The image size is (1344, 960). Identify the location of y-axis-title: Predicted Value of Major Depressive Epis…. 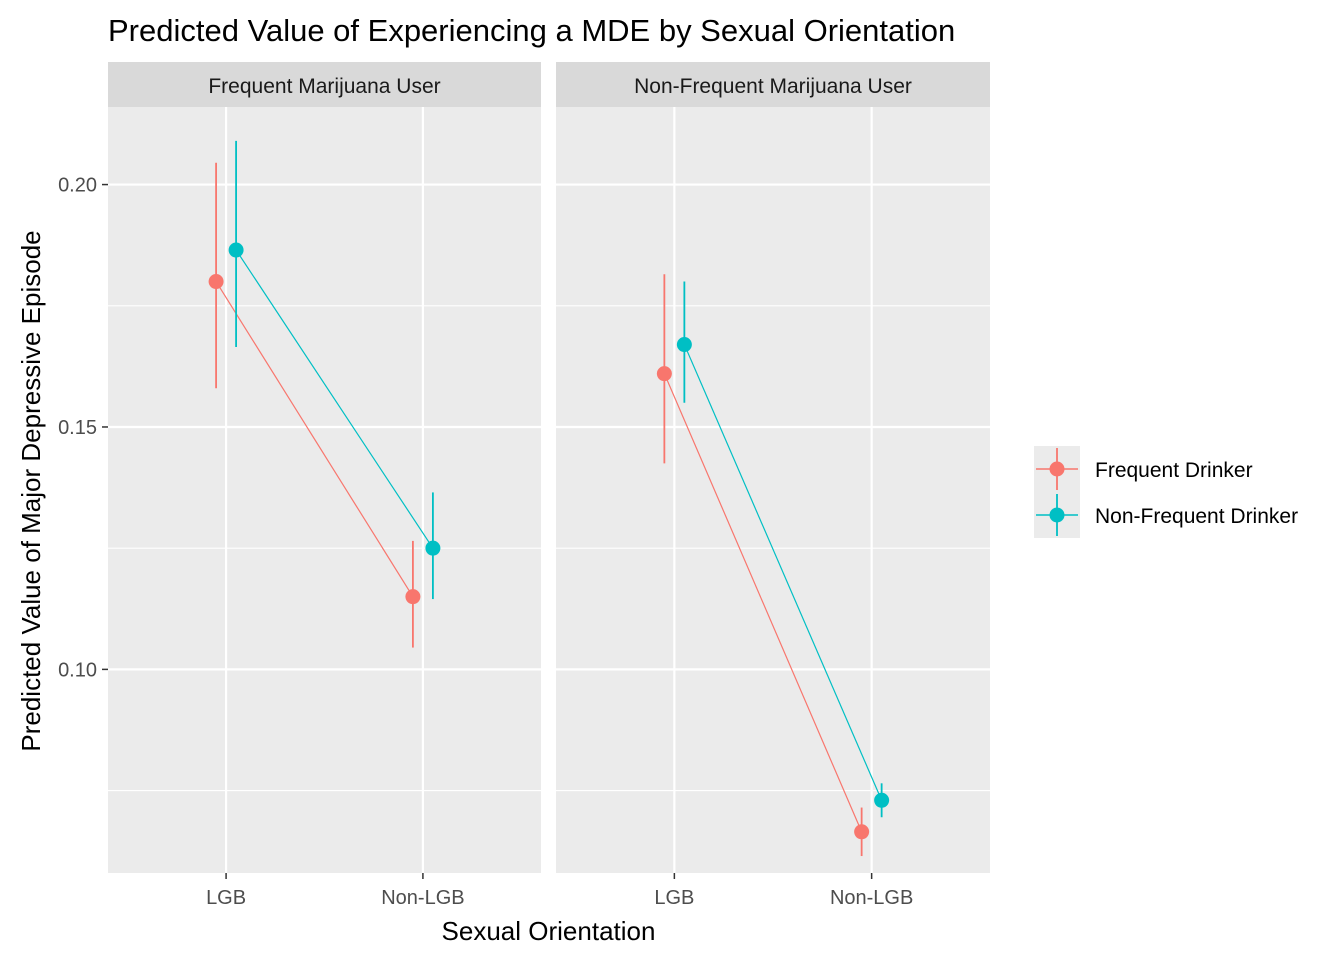
(31, 490).